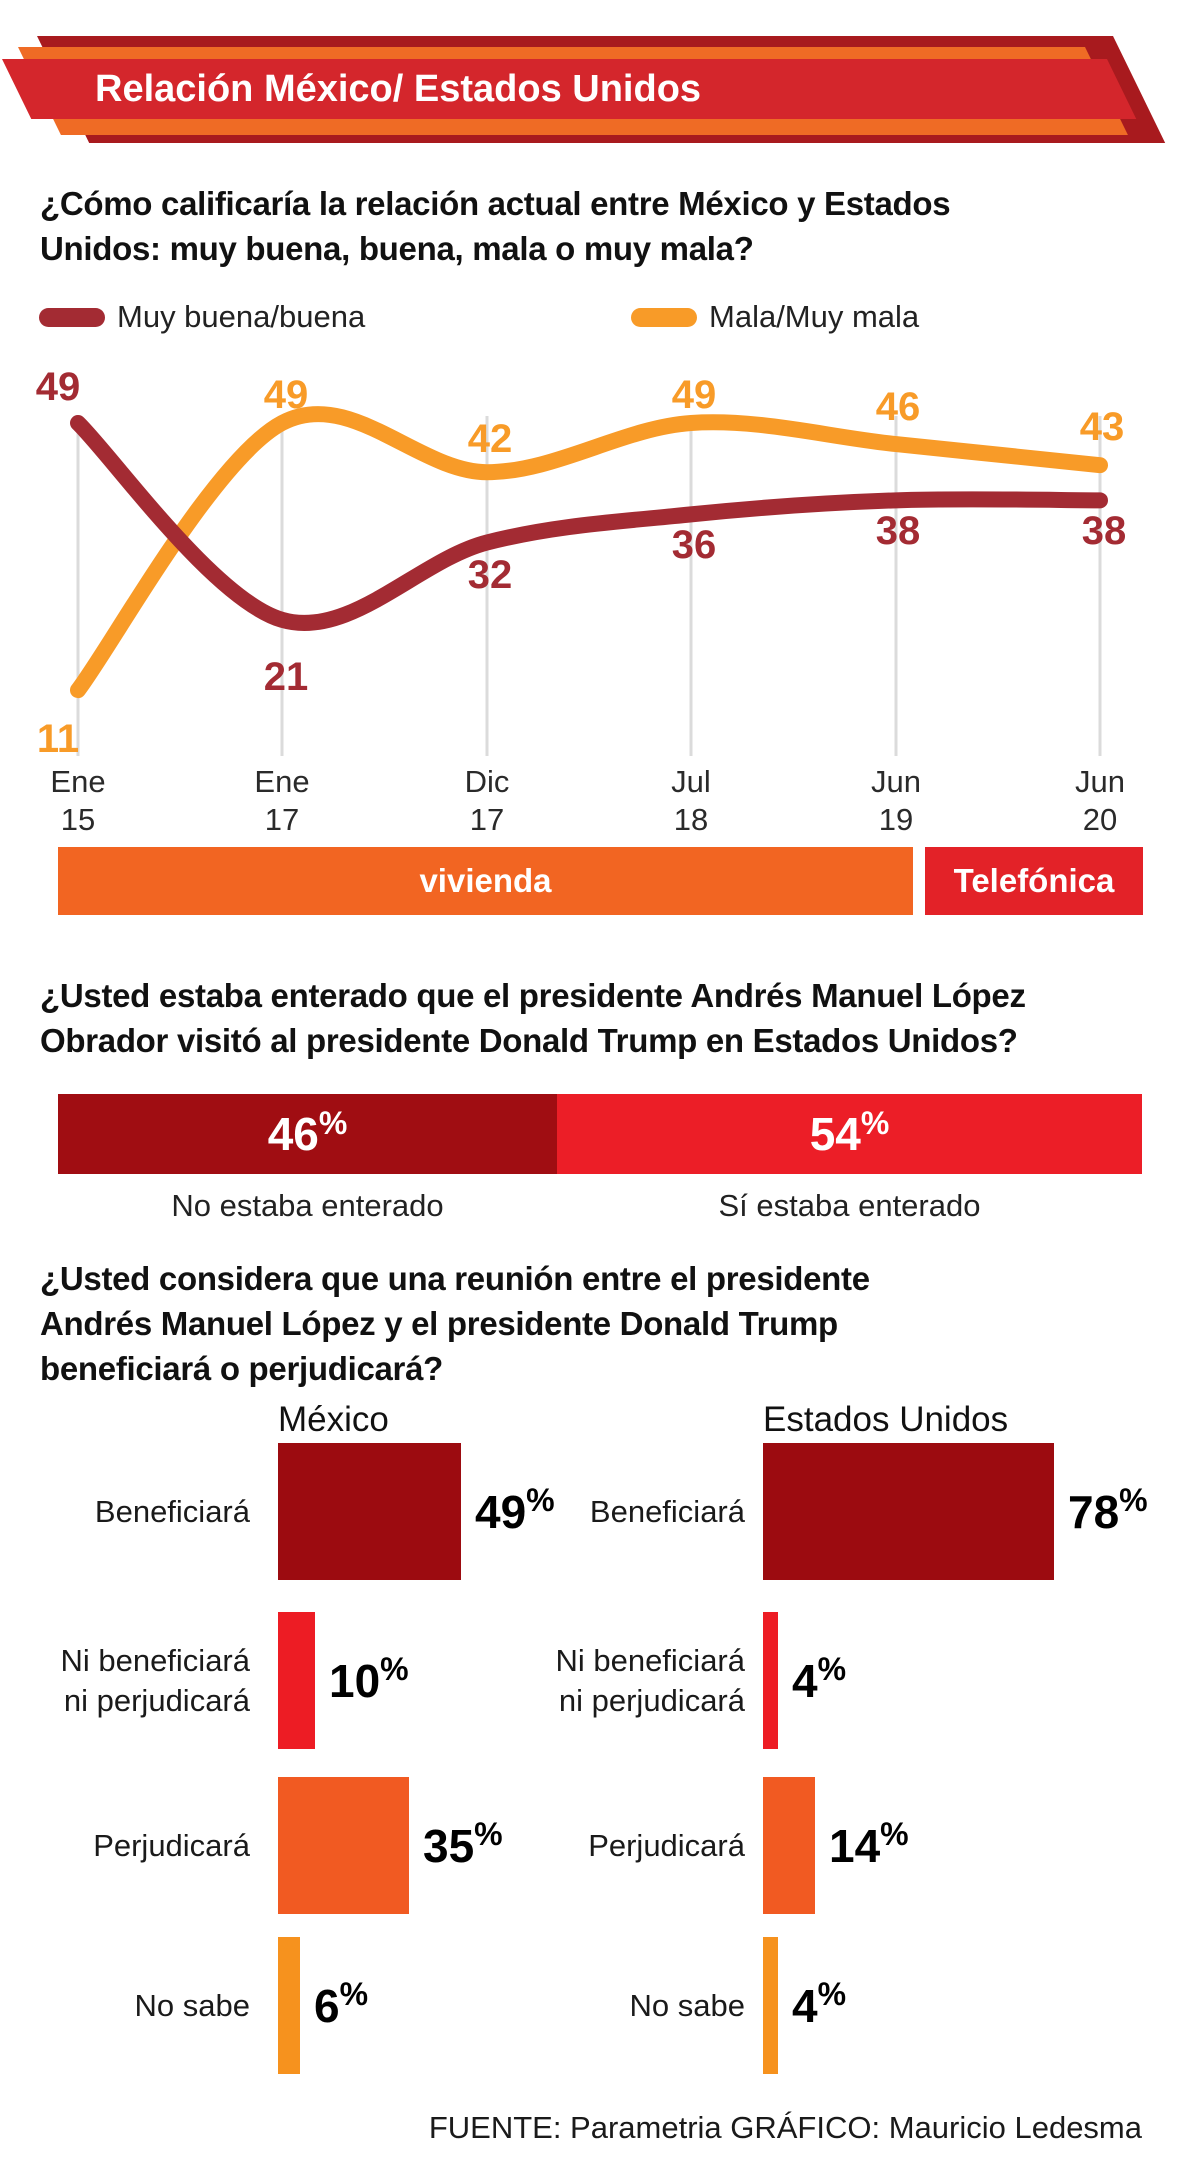 Image resolution: width=1200 pixels, height=2176 pixels. What do you see at coordinates (849, 1205) in the screenshot?
I see `awareness-caption-1: Sí estaba enterado` at bounding box center [849, 1205].